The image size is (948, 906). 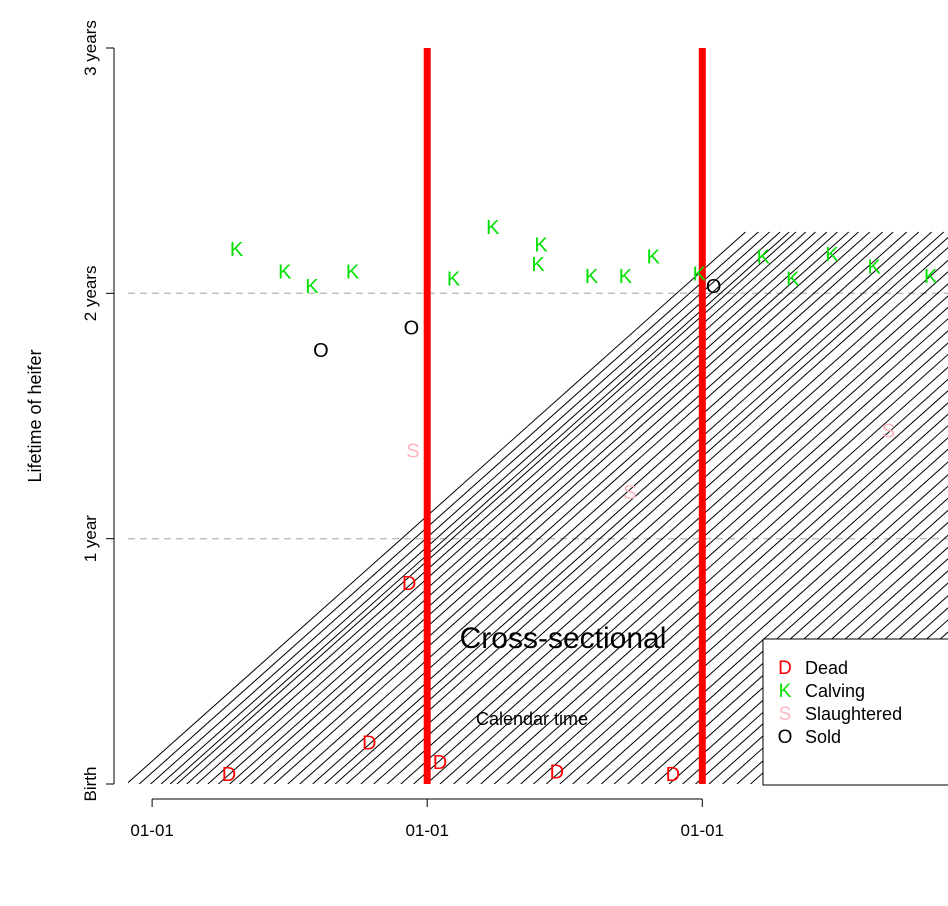 I want to click on x-tick-label-2: 01-01, so click(x=702, y=830).